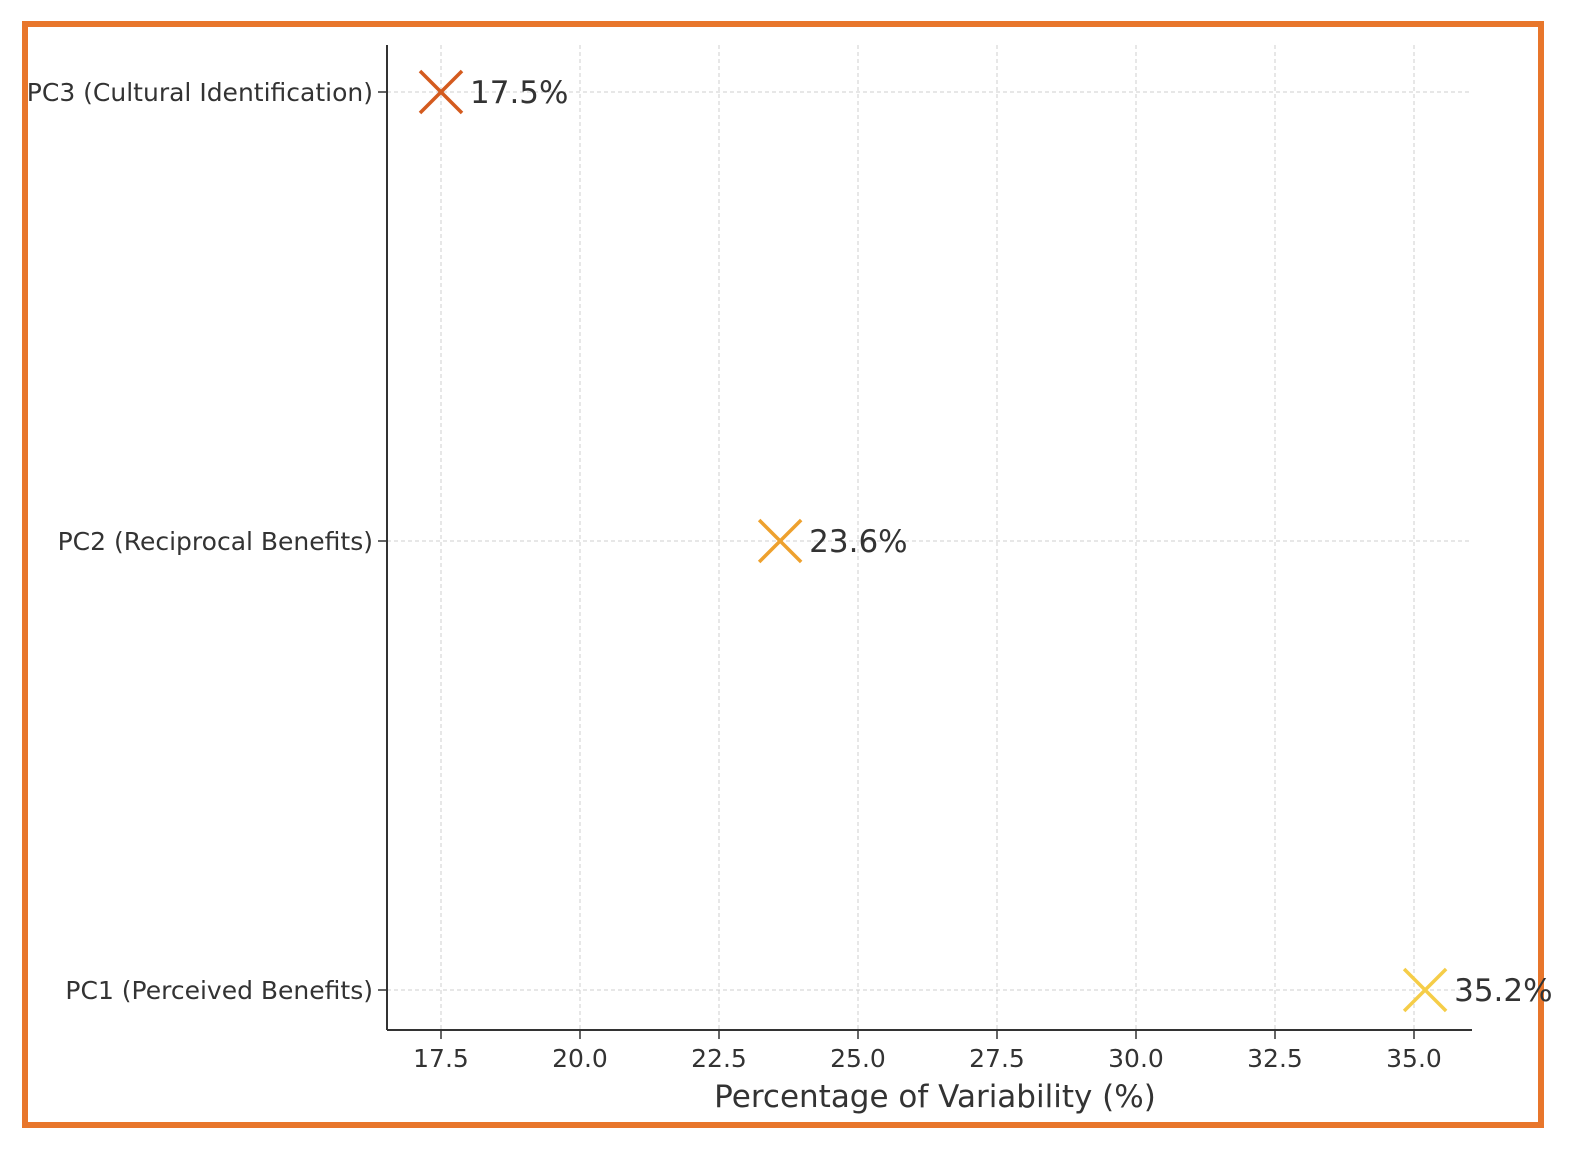  I want to click on x-tick-label: 22.5, so click(719, 1058).